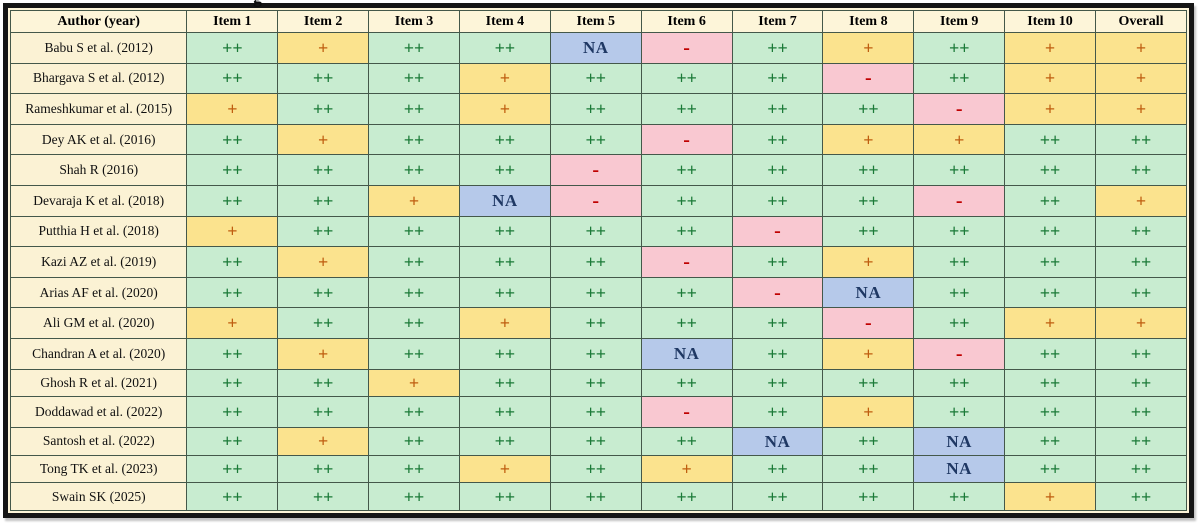  Describe the element at coordinates (598, 170) in the screenshot. I see `study-row: Shah R (2016) ++ ++ ++ ++ - ++ ++ ++ ++ ++ ++` at that location.